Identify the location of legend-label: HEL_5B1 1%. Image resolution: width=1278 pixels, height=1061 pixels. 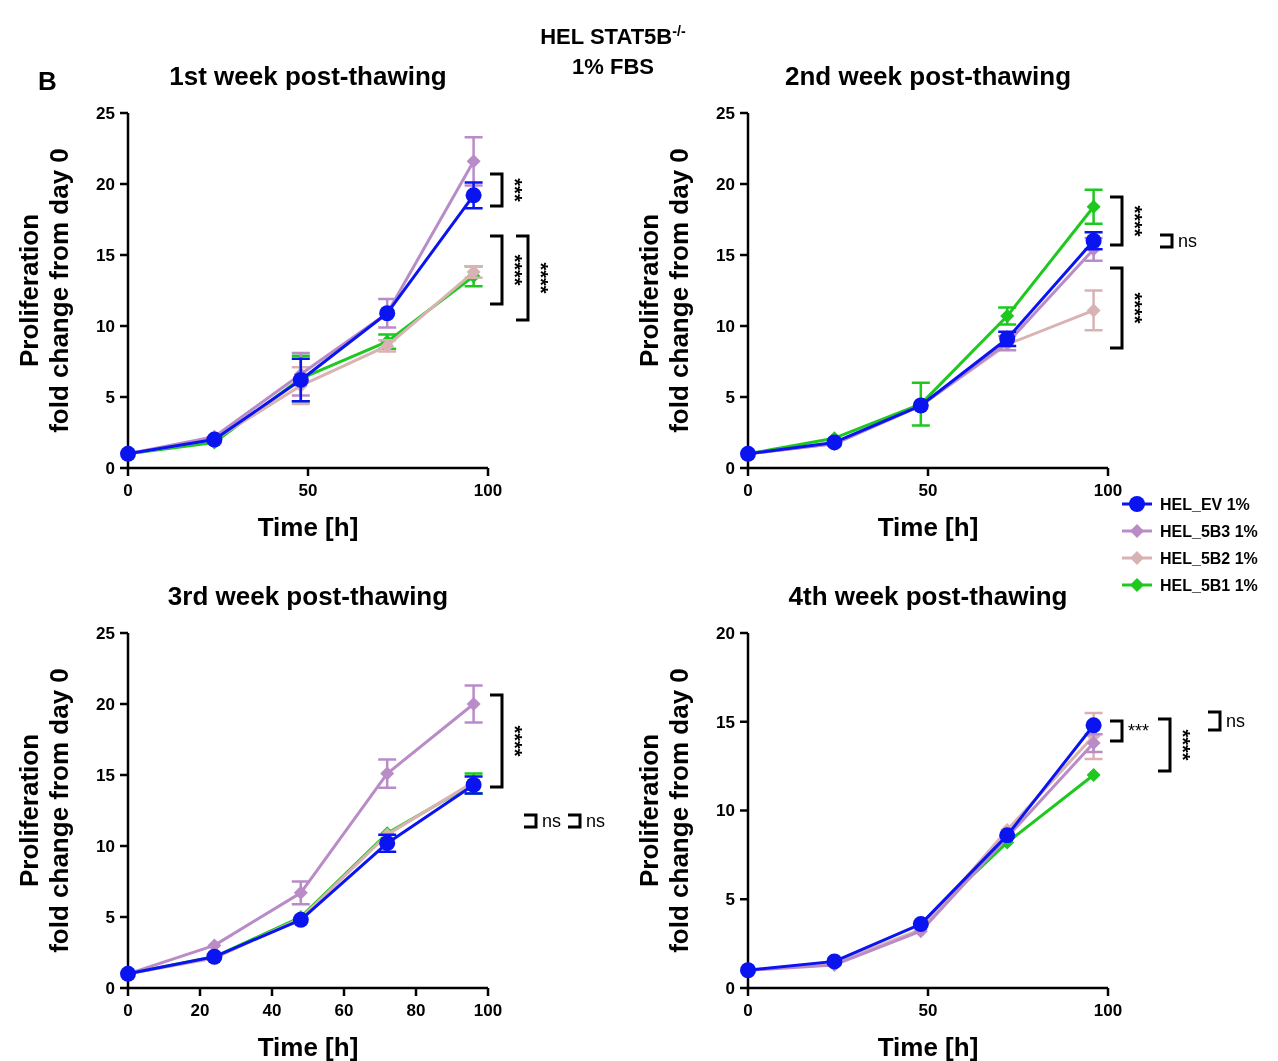
(1209, 585).